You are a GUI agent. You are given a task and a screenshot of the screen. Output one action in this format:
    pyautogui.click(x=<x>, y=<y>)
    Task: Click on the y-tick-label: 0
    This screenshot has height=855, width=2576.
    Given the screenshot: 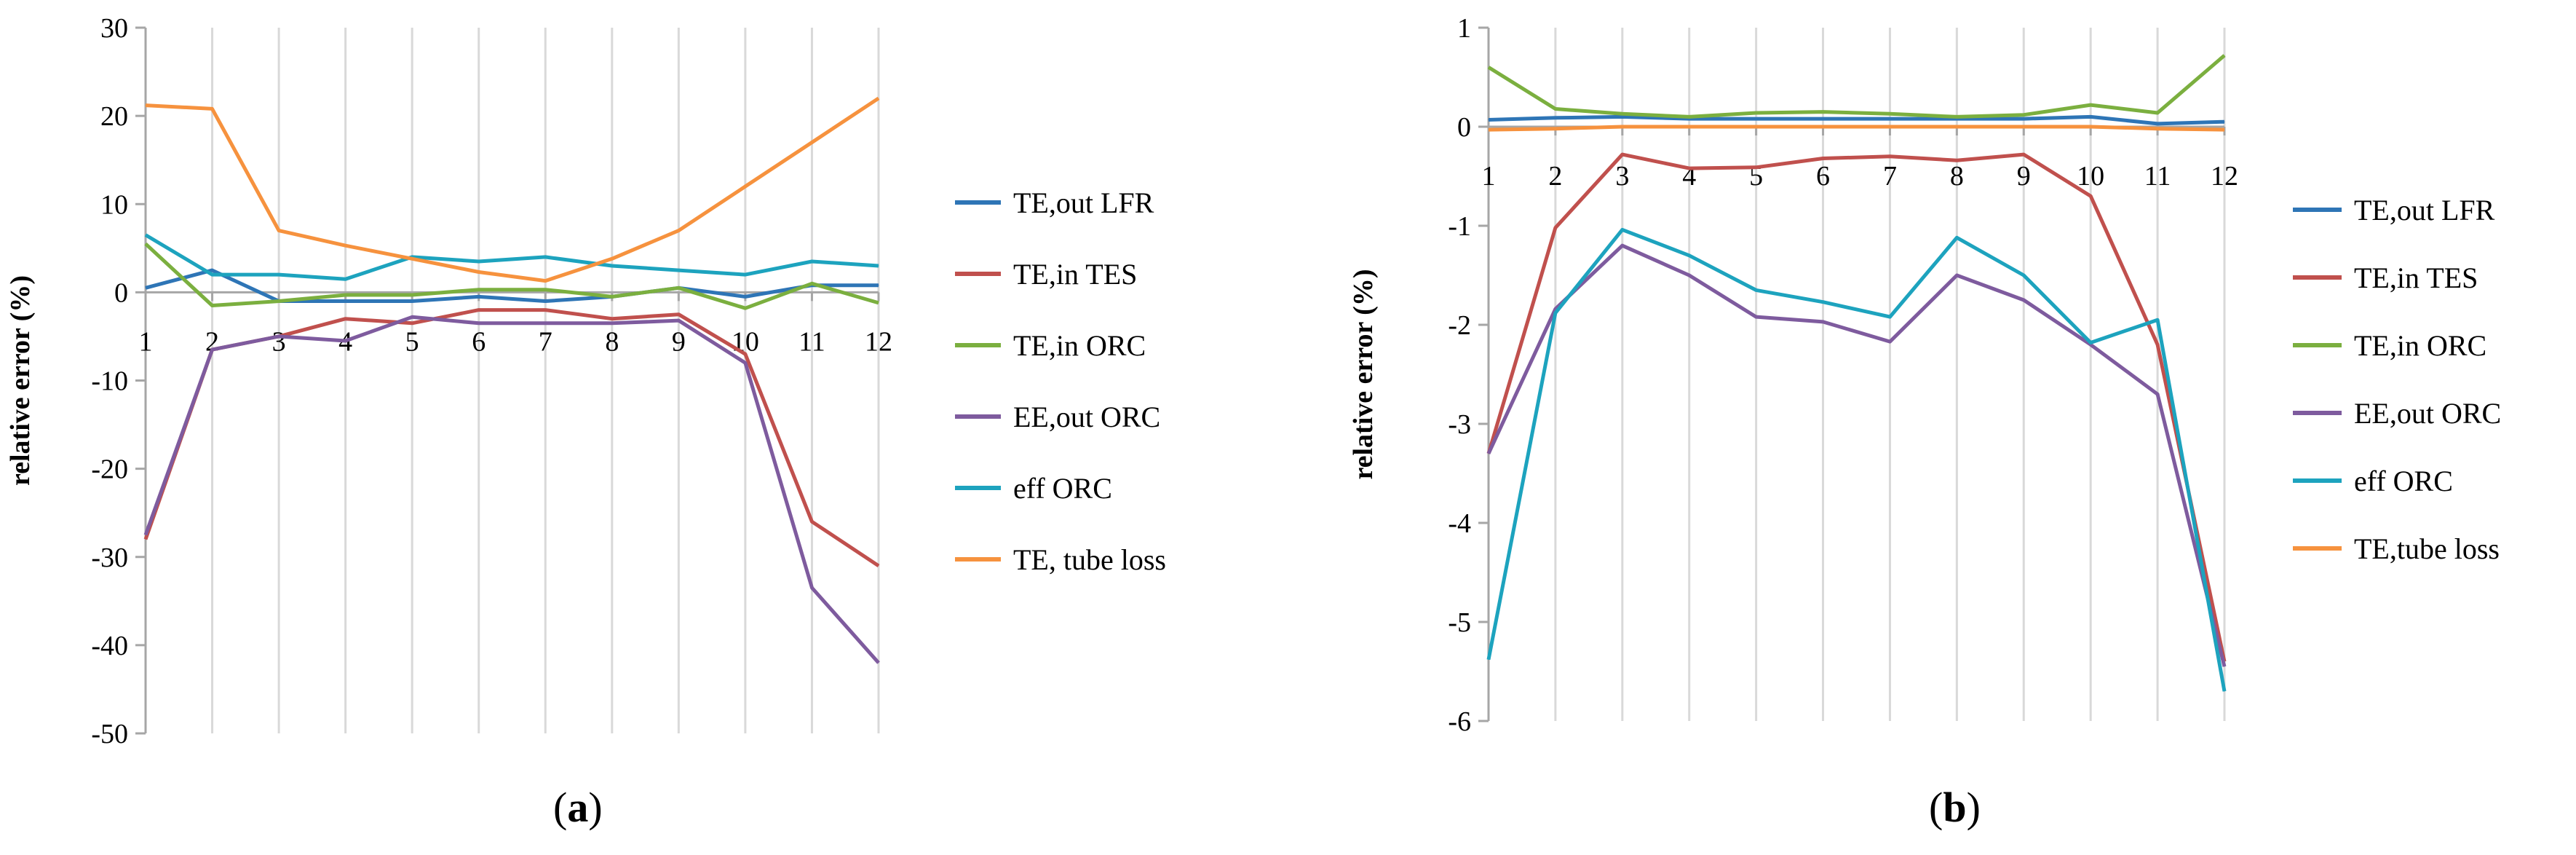 What is the action you would take?
    pyautogui.click(x=121, y=292)
    